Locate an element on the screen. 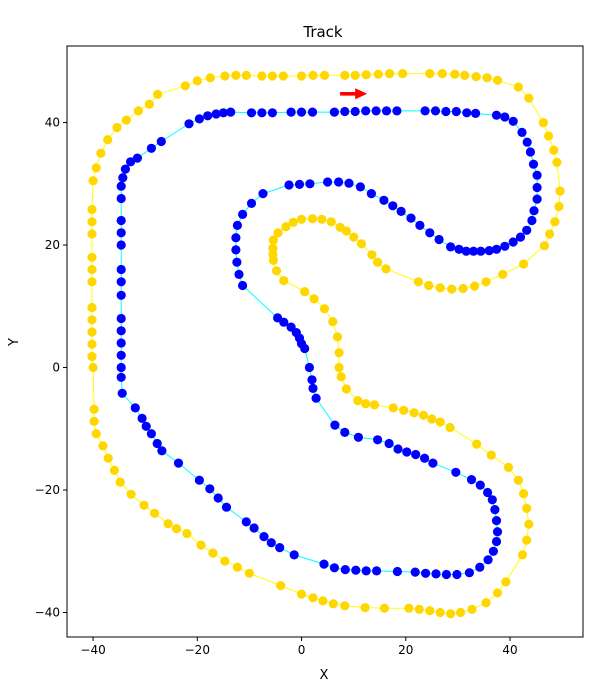 The width and height of the screenshot is (598, 687). y-axis: −40 −20 0 20 40 is located at coordinates (51, 368).